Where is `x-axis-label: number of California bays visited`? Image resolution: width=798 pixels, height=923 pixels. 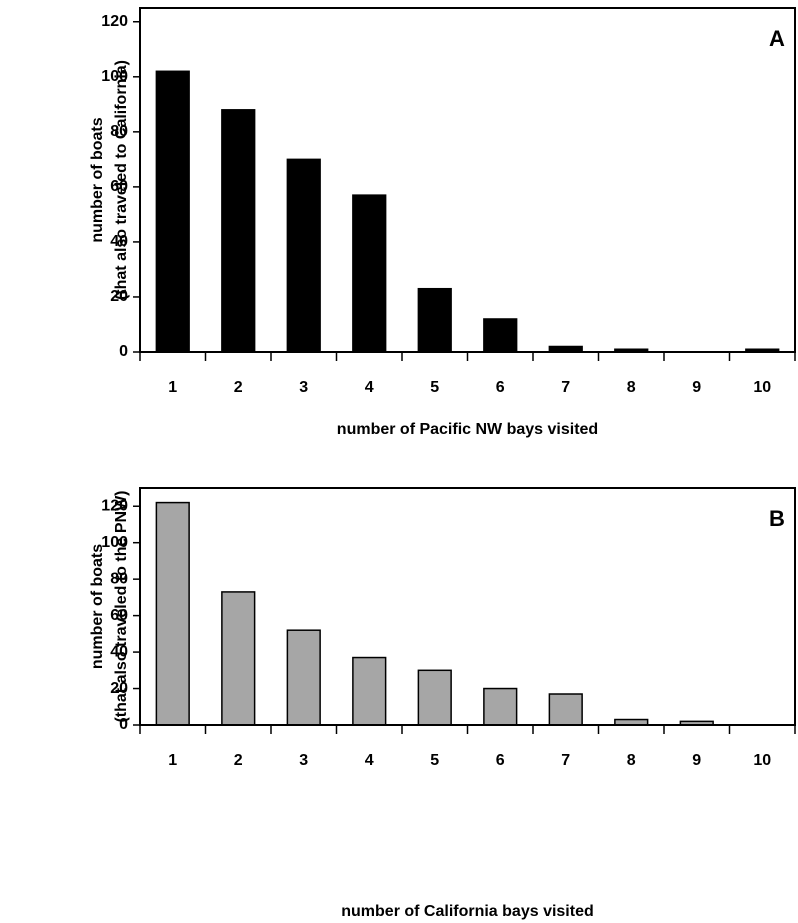 x-axis-label: number of California bays visited is located at coordinates (467, 911).